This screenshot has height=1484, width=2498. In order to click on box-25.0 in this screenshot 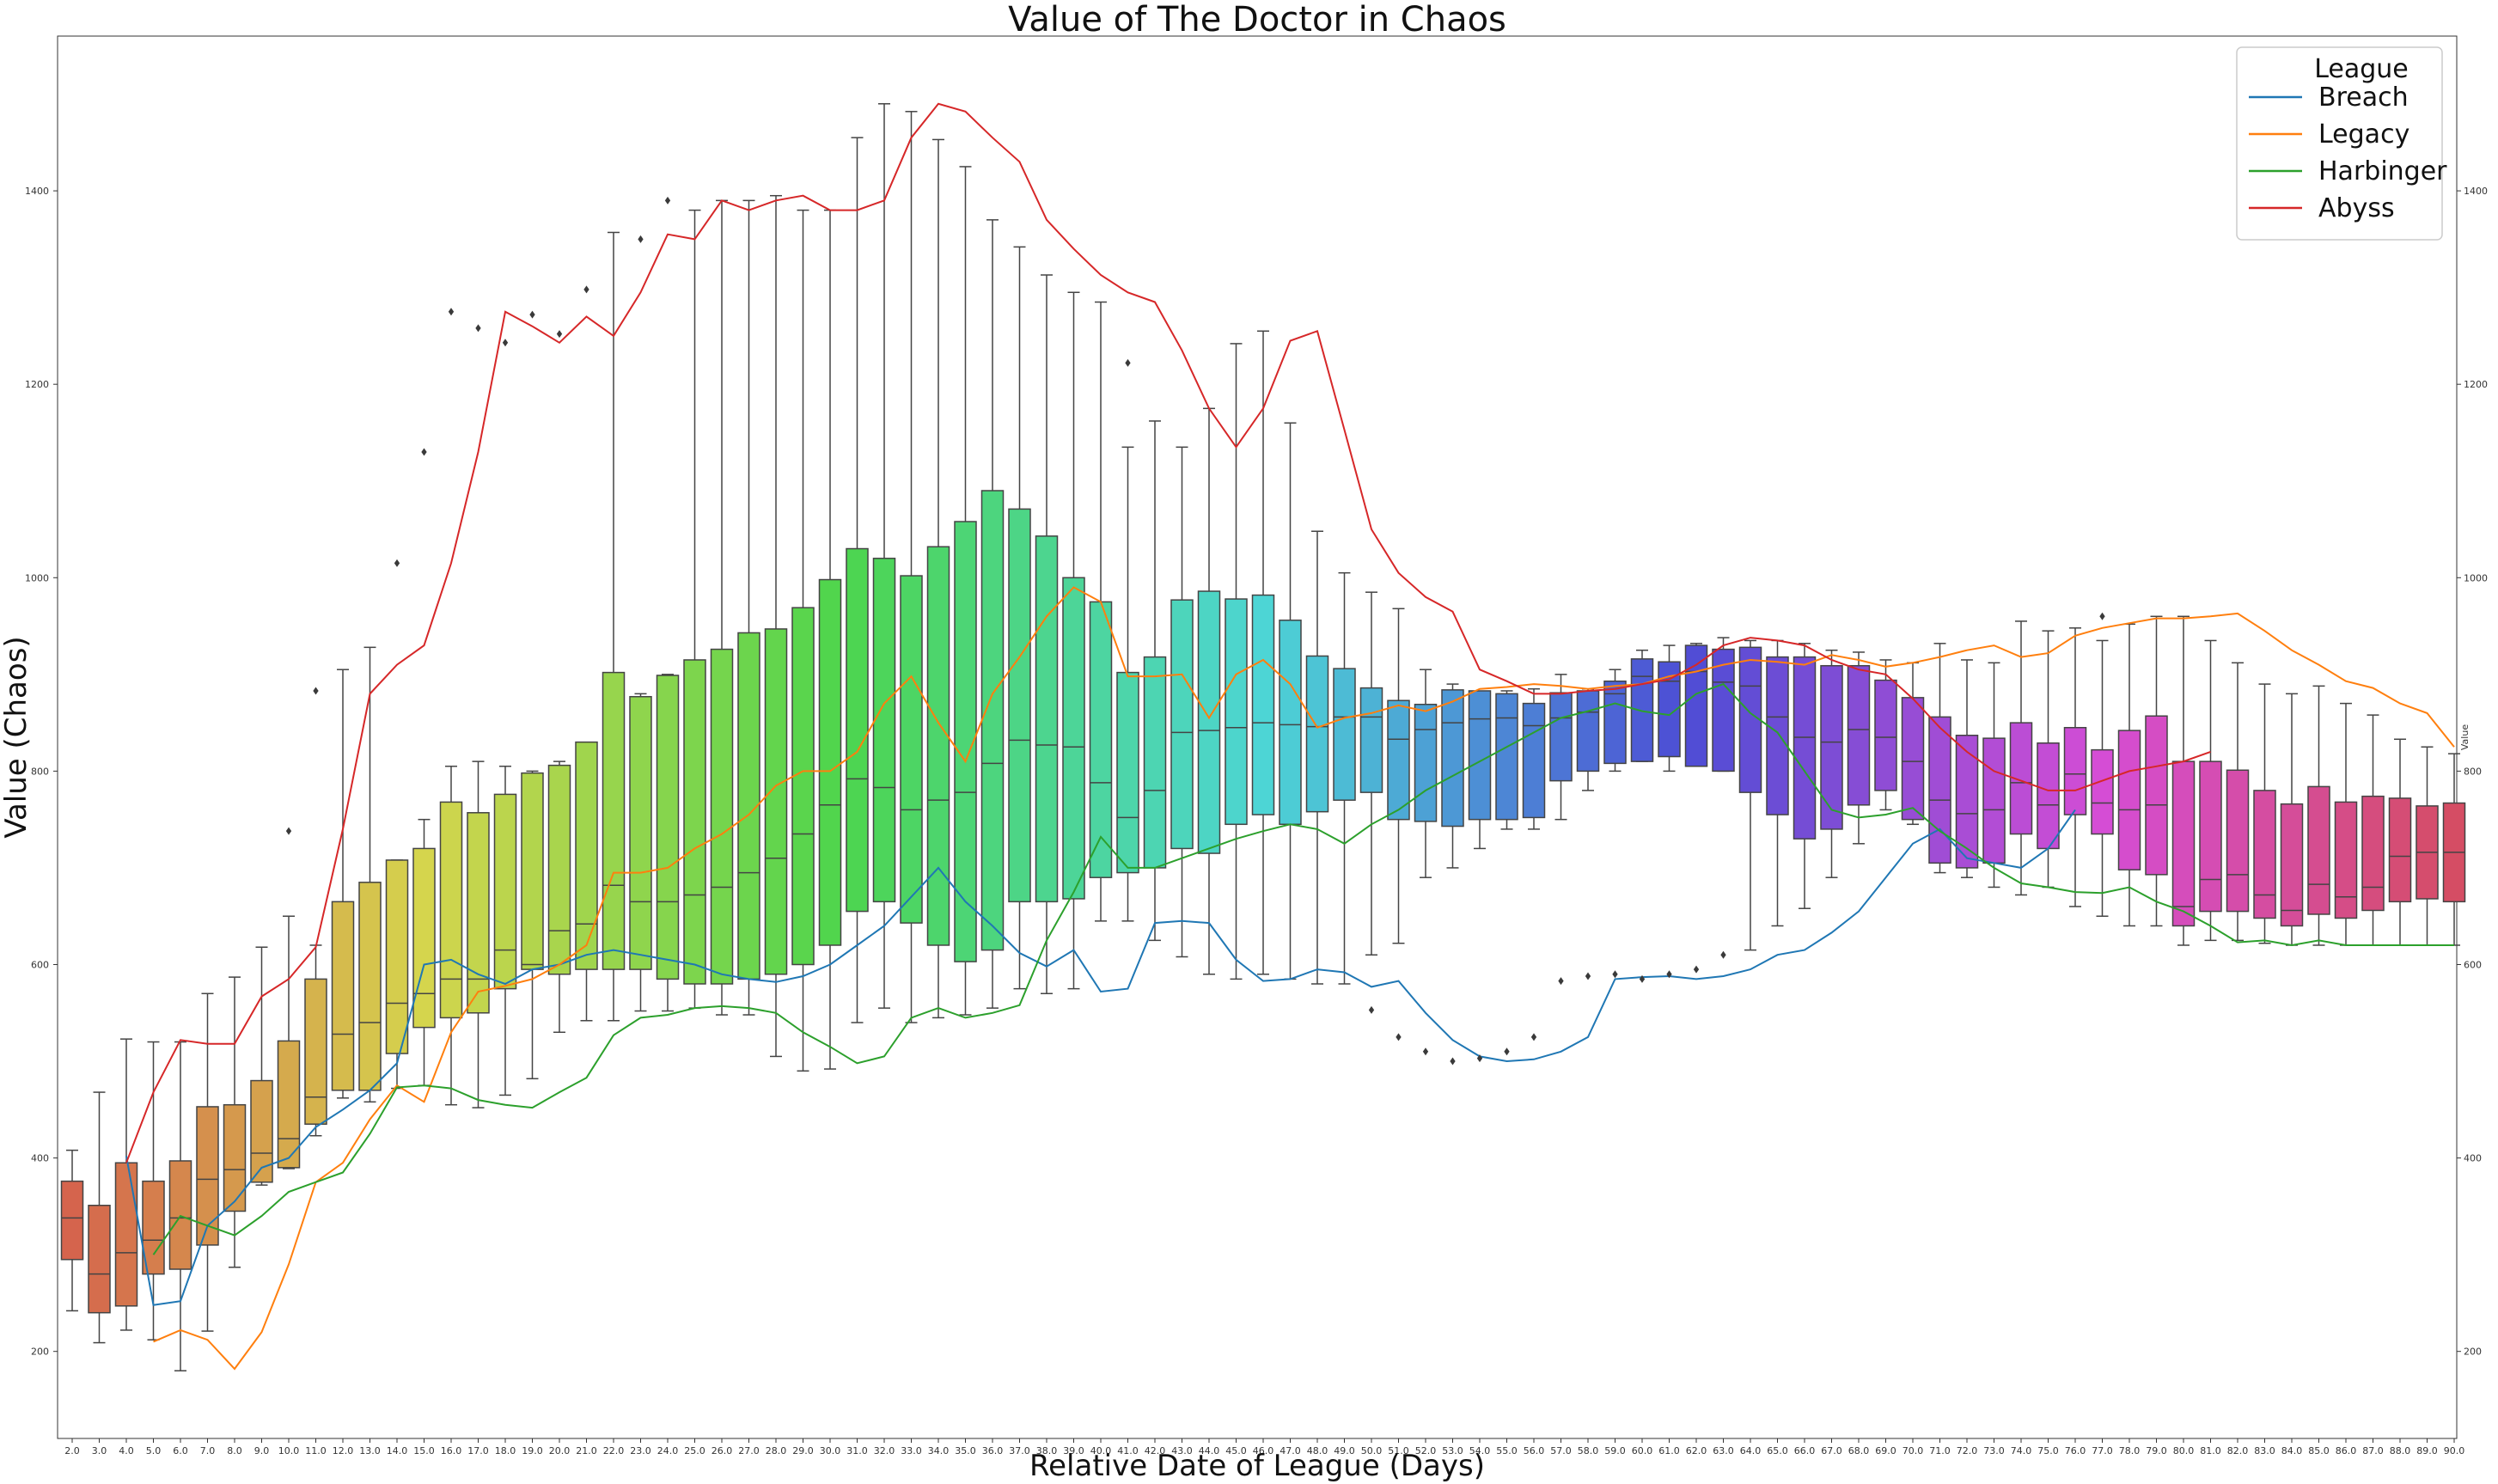, I will do `click(694, 609)`.